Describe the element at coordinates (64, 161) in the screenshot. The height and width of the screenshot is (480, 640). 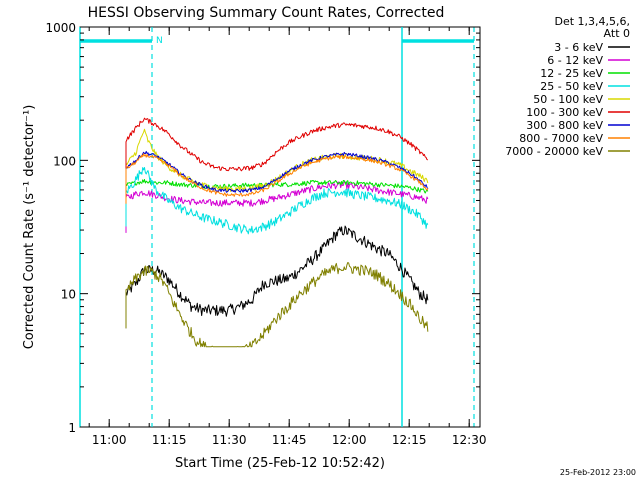
I see `y-tick-label-2: 100` at that location.